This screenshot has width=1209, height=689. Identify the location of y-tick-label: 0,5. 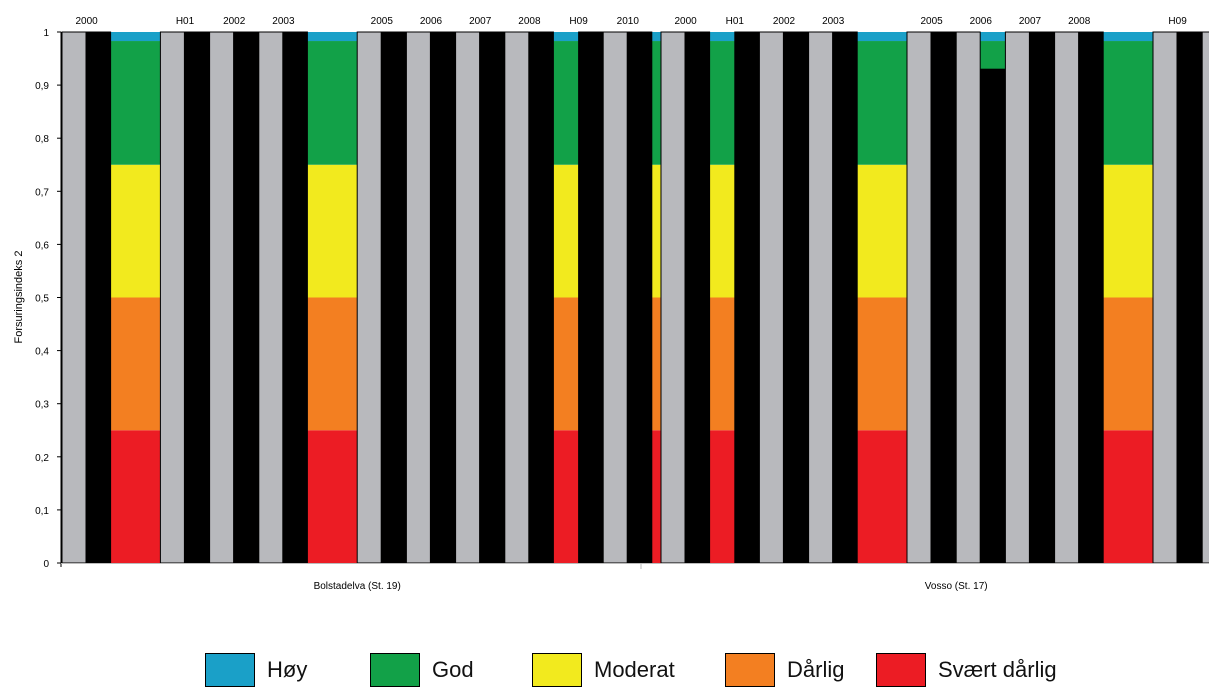
(42, 299).